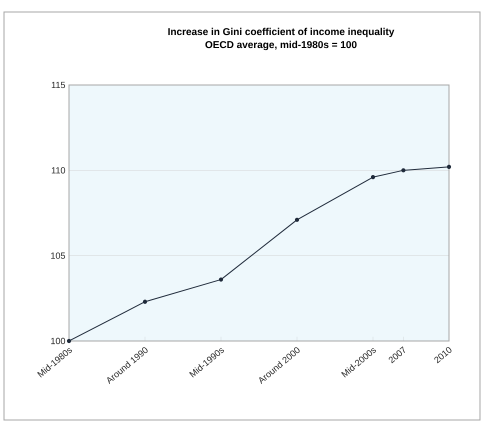  I want to click on chart-title: Increase in Gini coefficient of income inequality, so click(281, 33).